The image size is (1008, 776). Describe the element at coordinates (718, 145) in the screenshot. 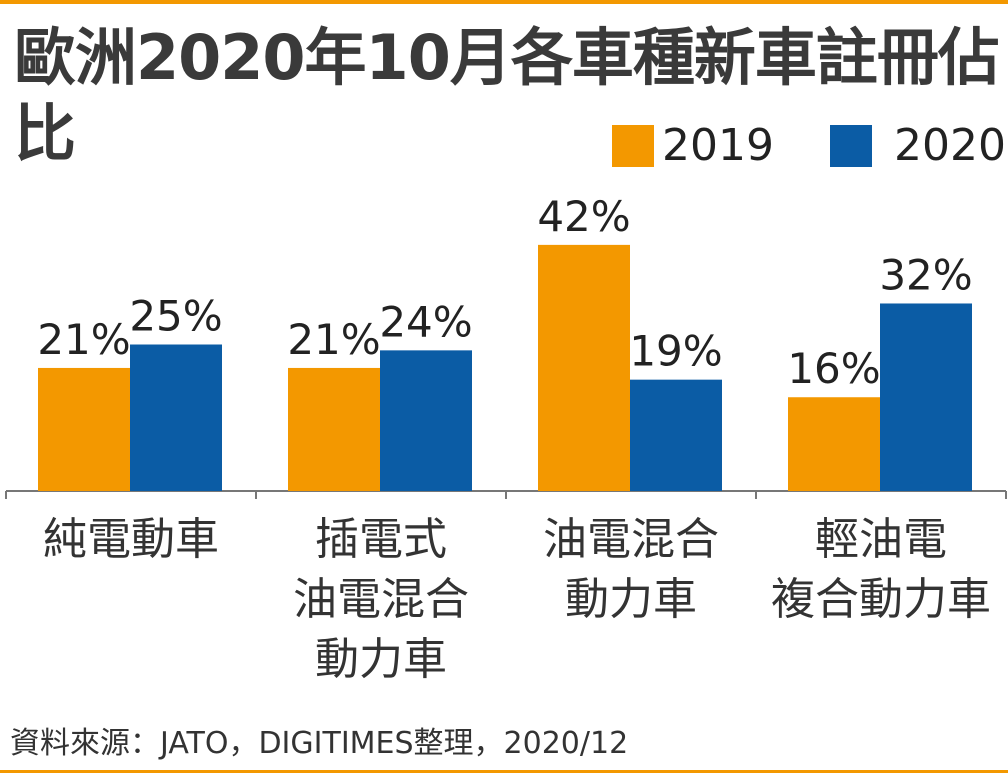

I see `legend-label-2019: 2019` at that location.